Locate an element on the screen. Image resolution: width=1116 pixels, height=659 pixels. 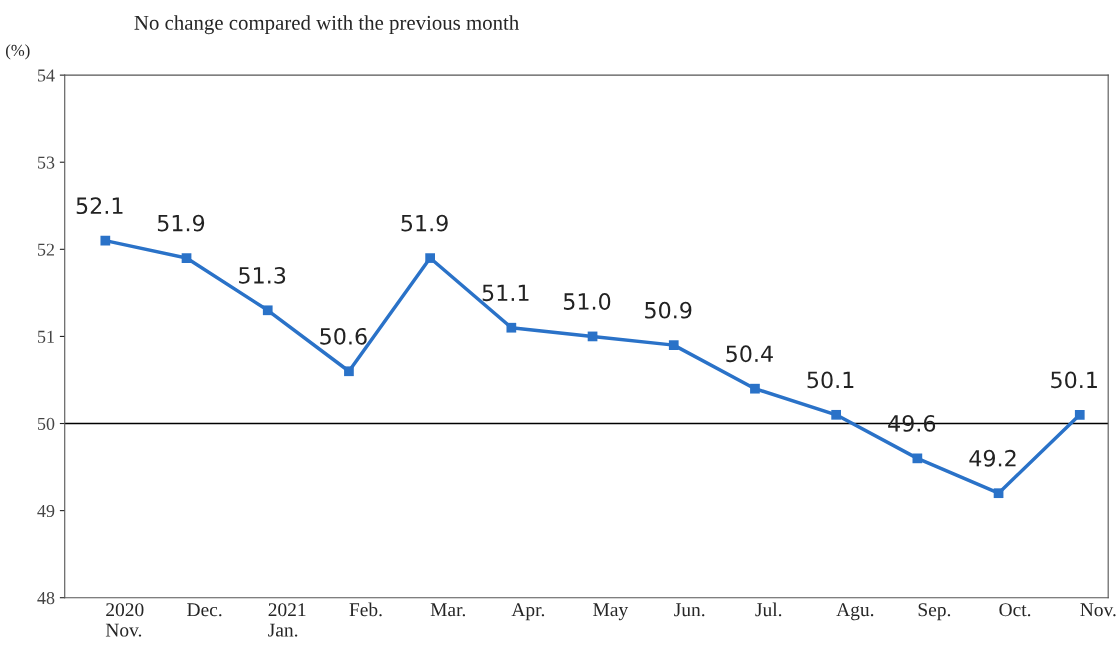
x-tick-label: Apr. is located at coordinates (528, 612).